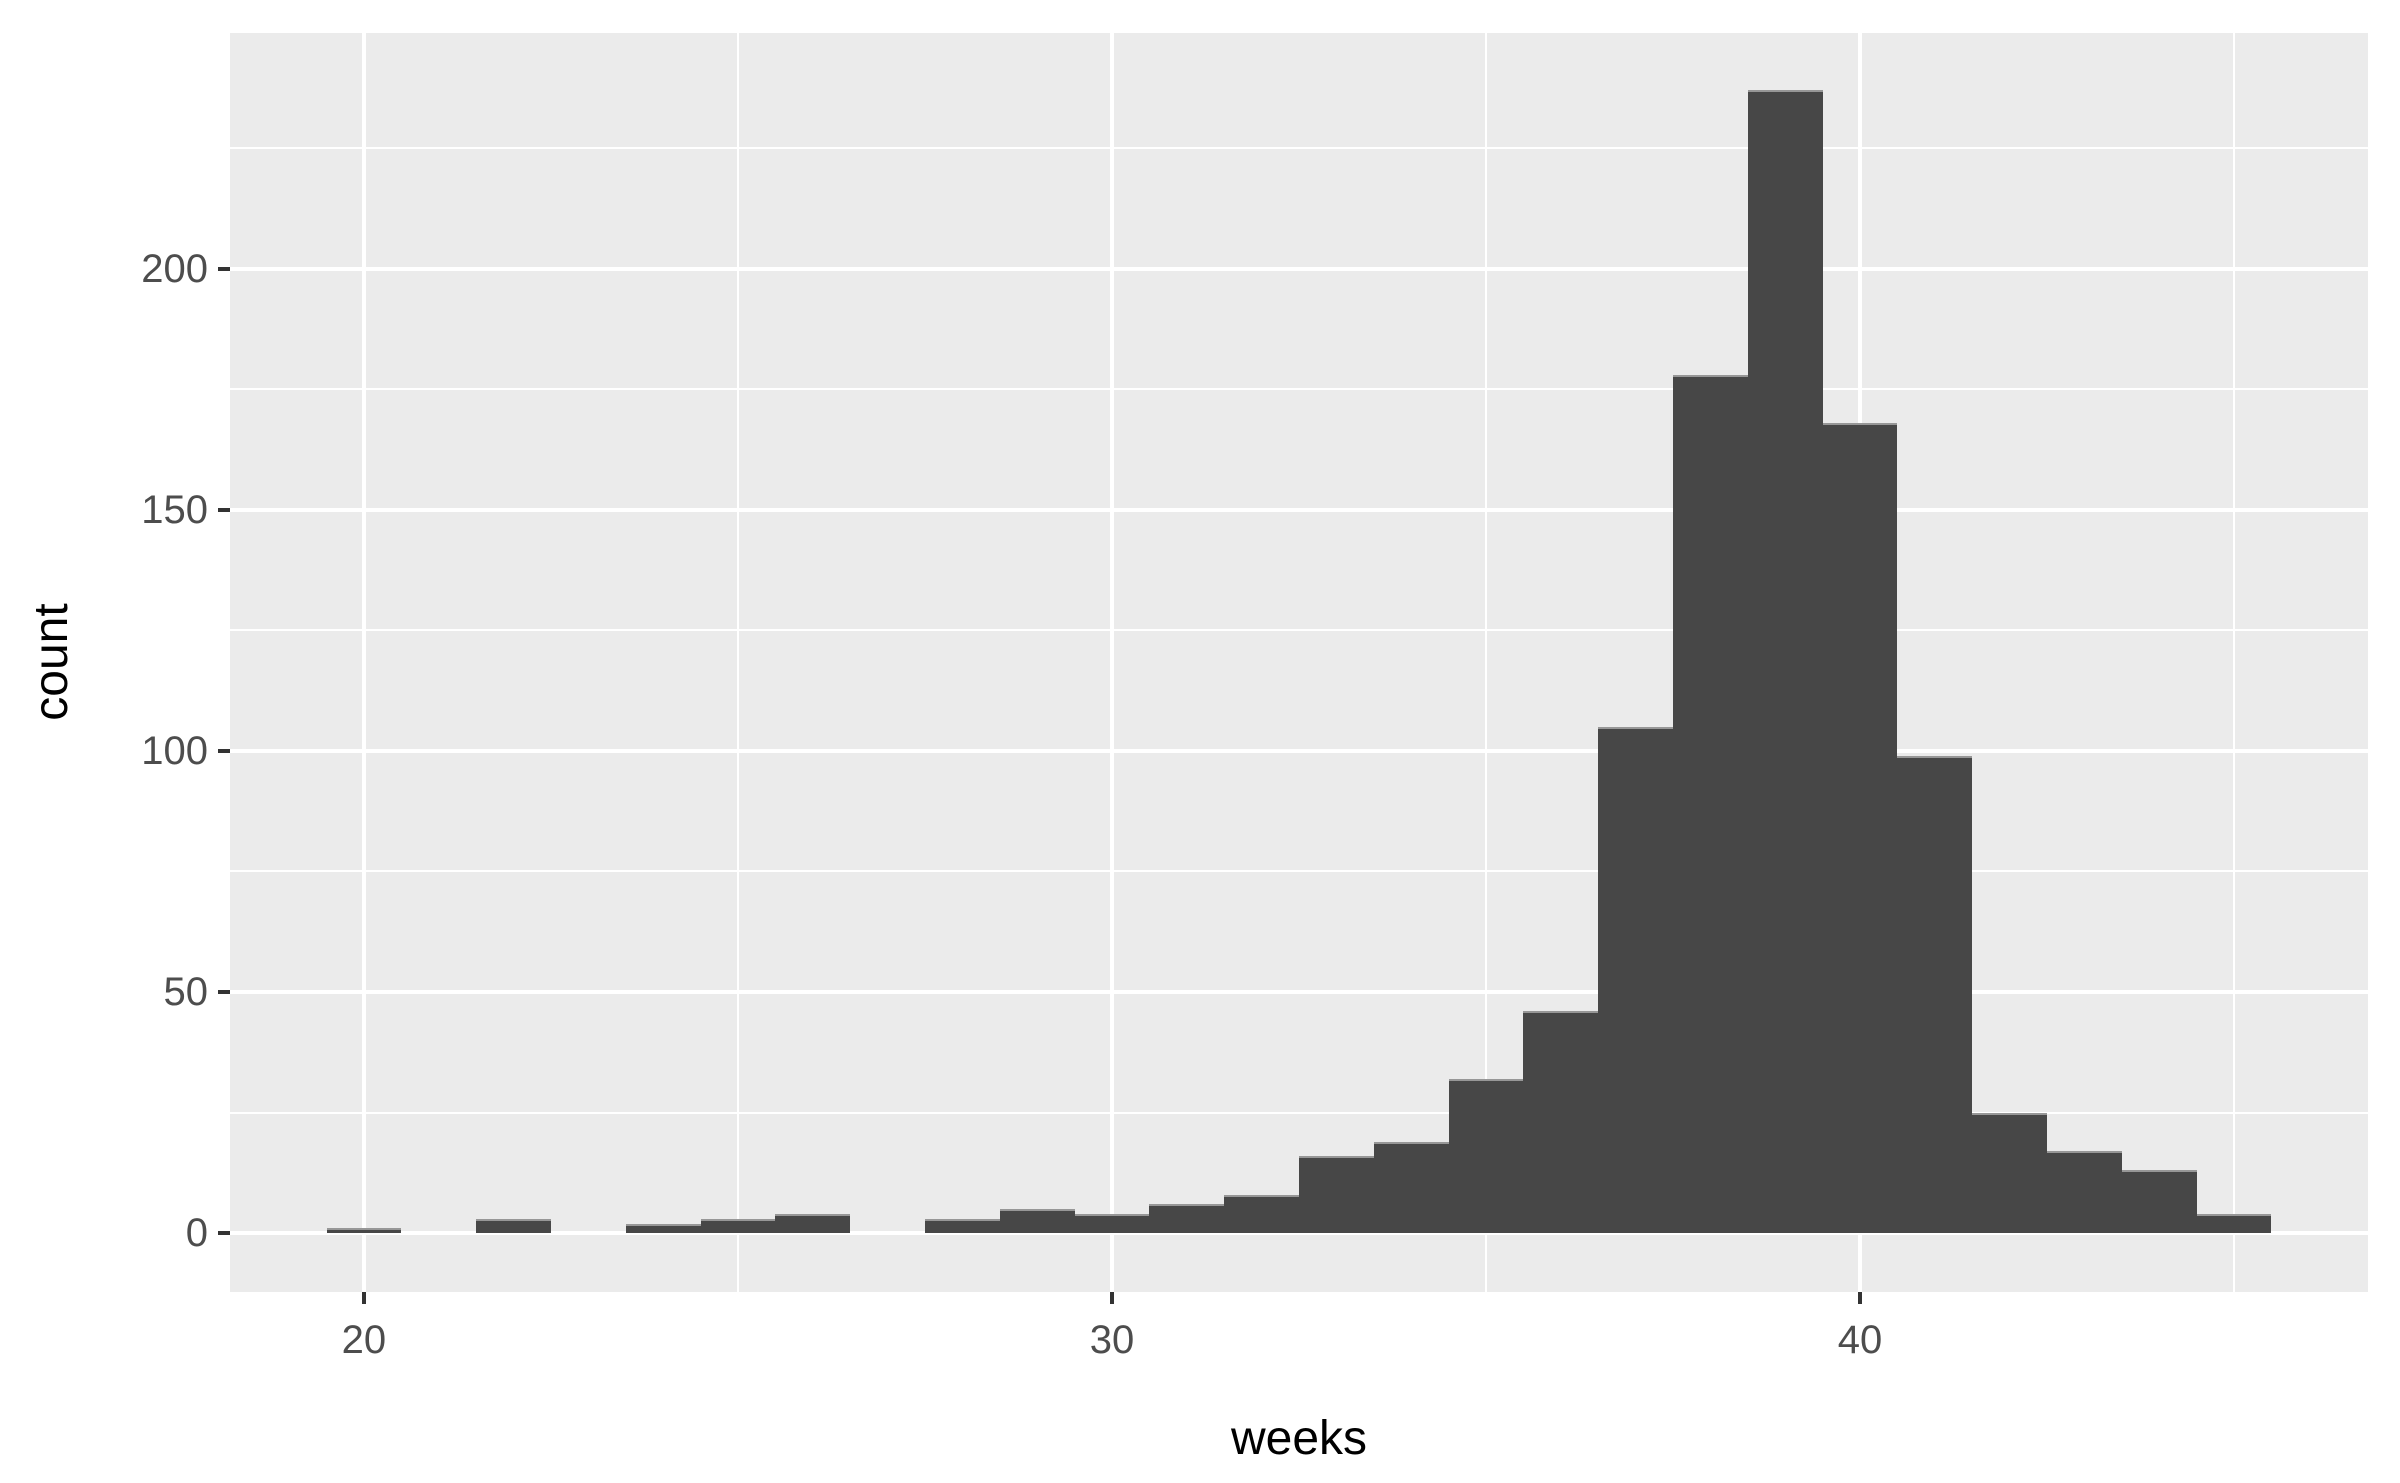  I want to click on x-axis-title: weeks, so click(1299, 1438).